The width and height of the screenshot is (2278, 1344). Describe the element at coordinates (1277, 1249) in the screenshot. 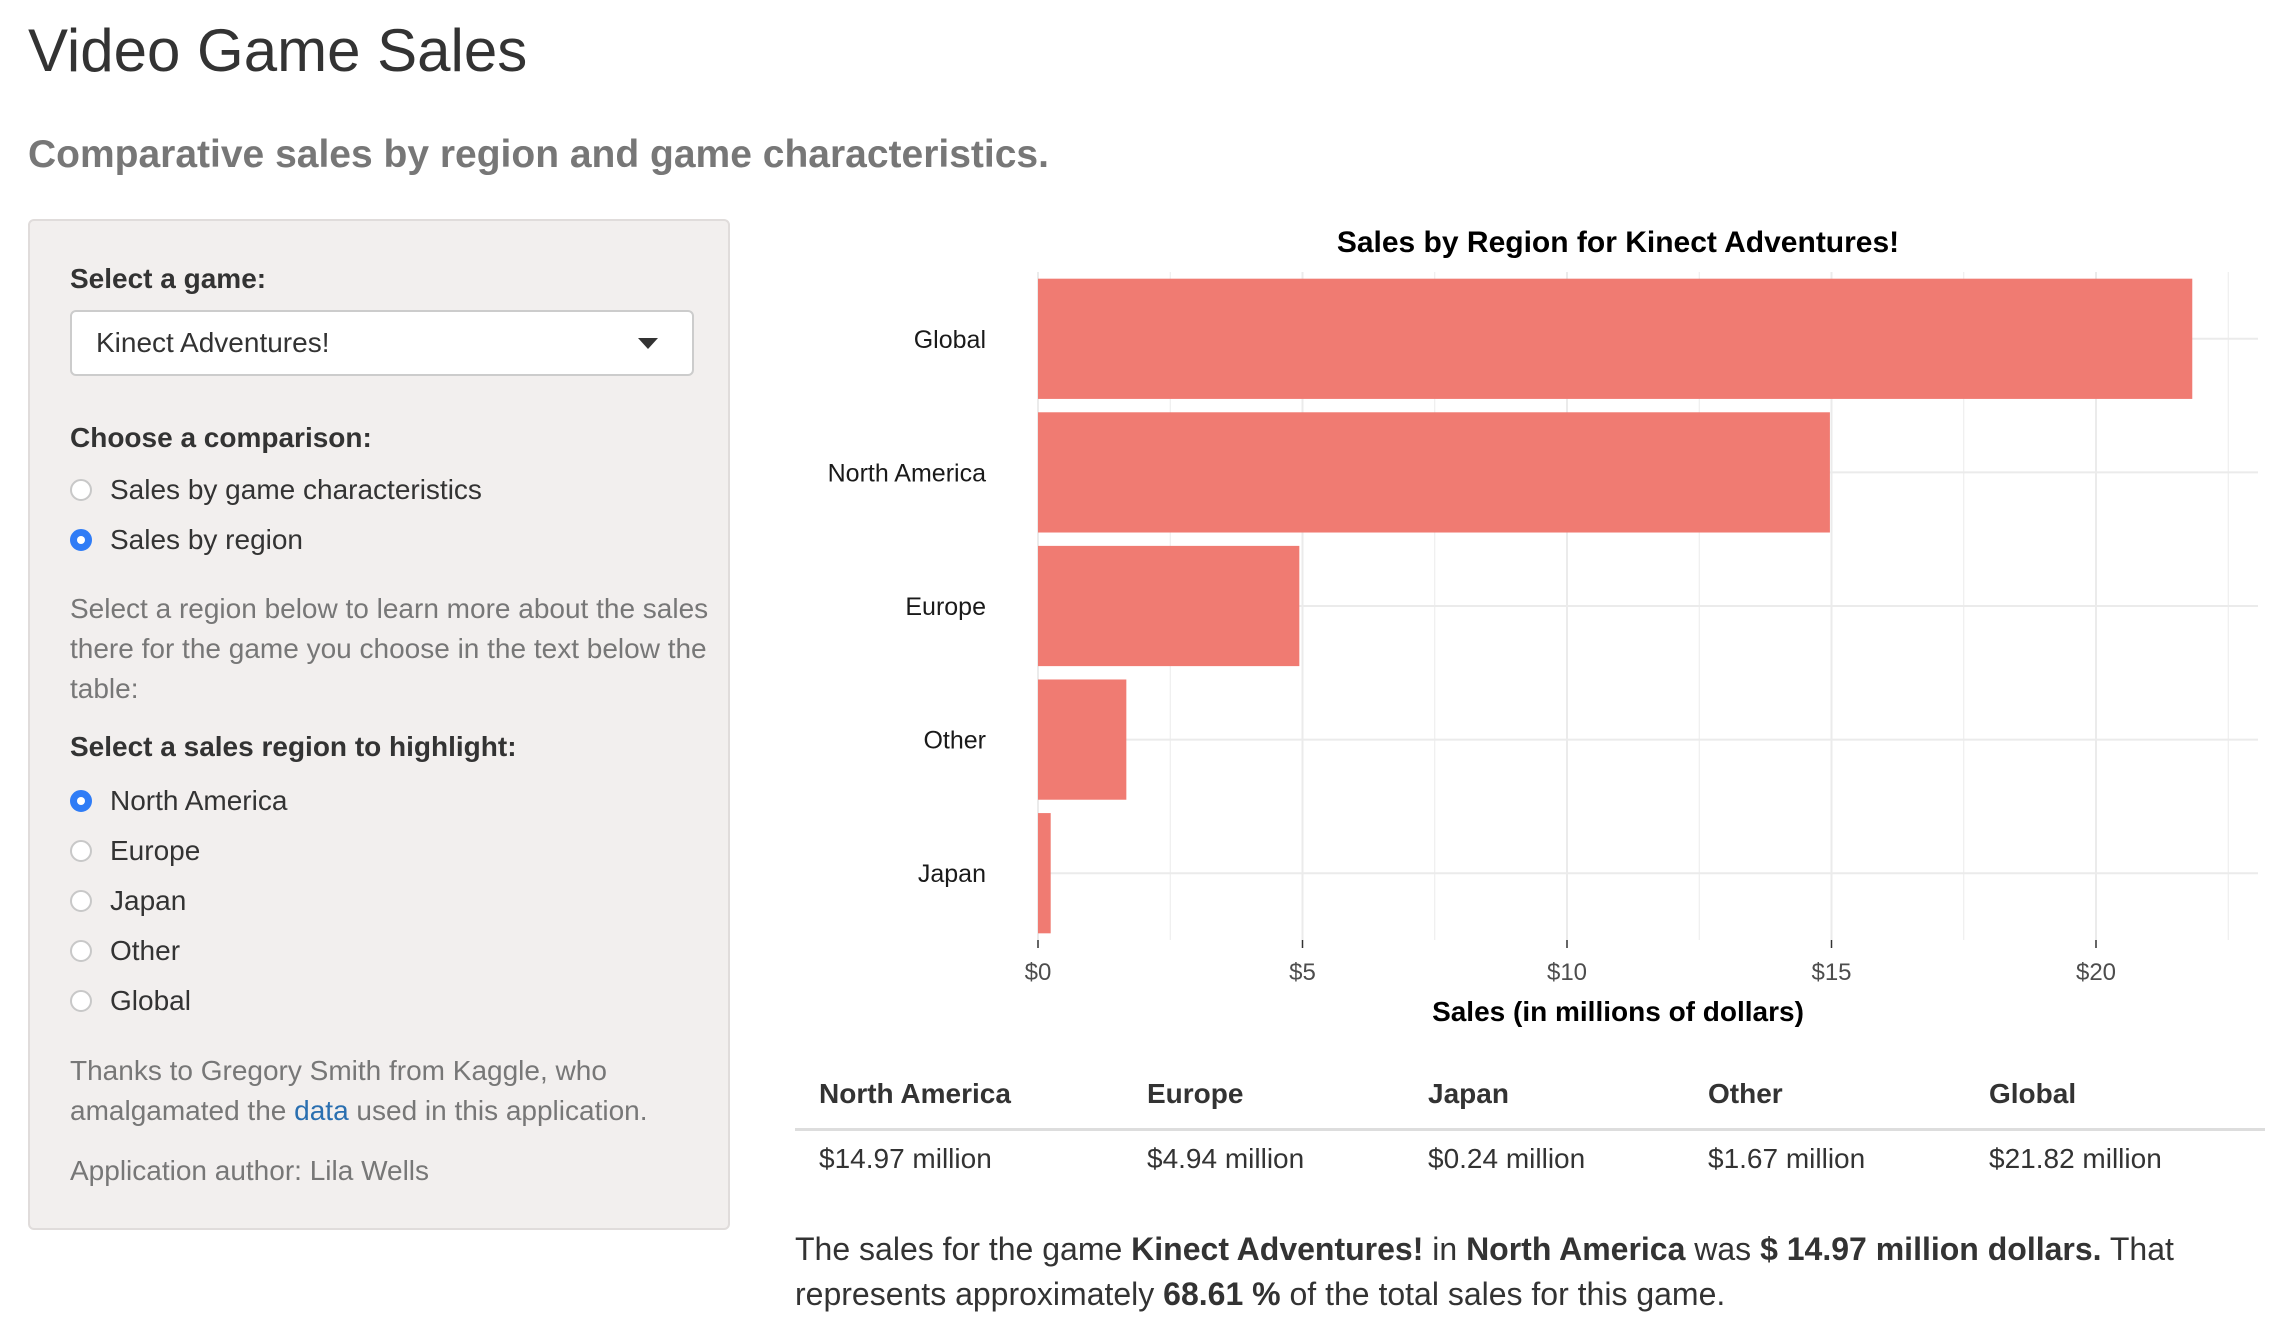

I see `summary-game: Kinect Adventures!` at that location.